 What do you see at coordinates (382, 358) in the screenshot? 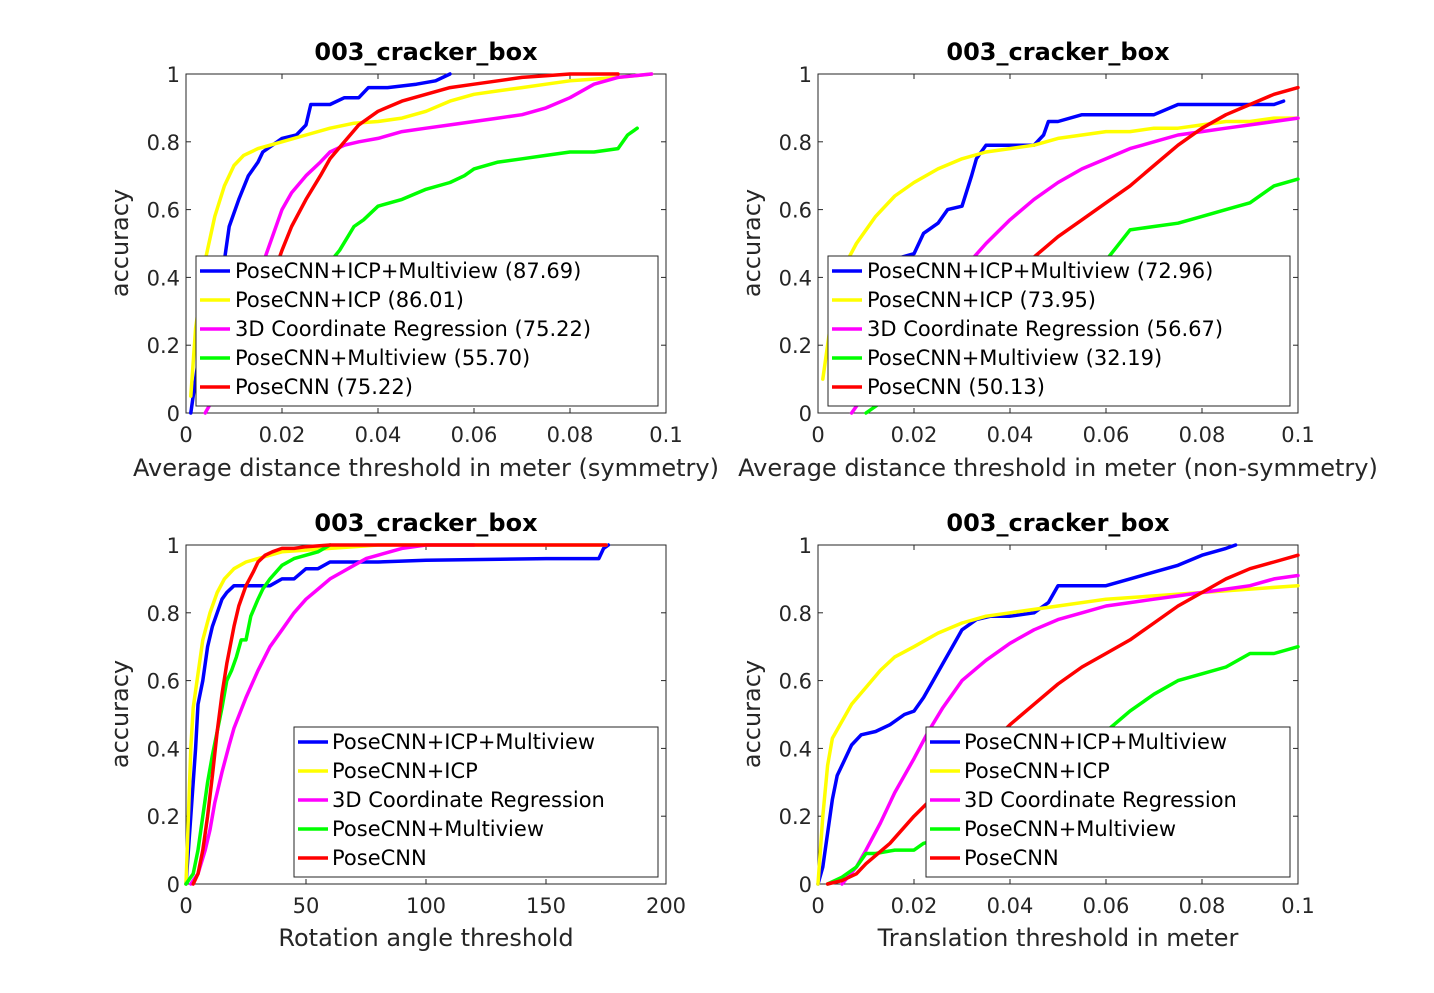
I see `legend-label-3: PoseCNN+Multiview (55.70)` at bounding box center [382, 358].